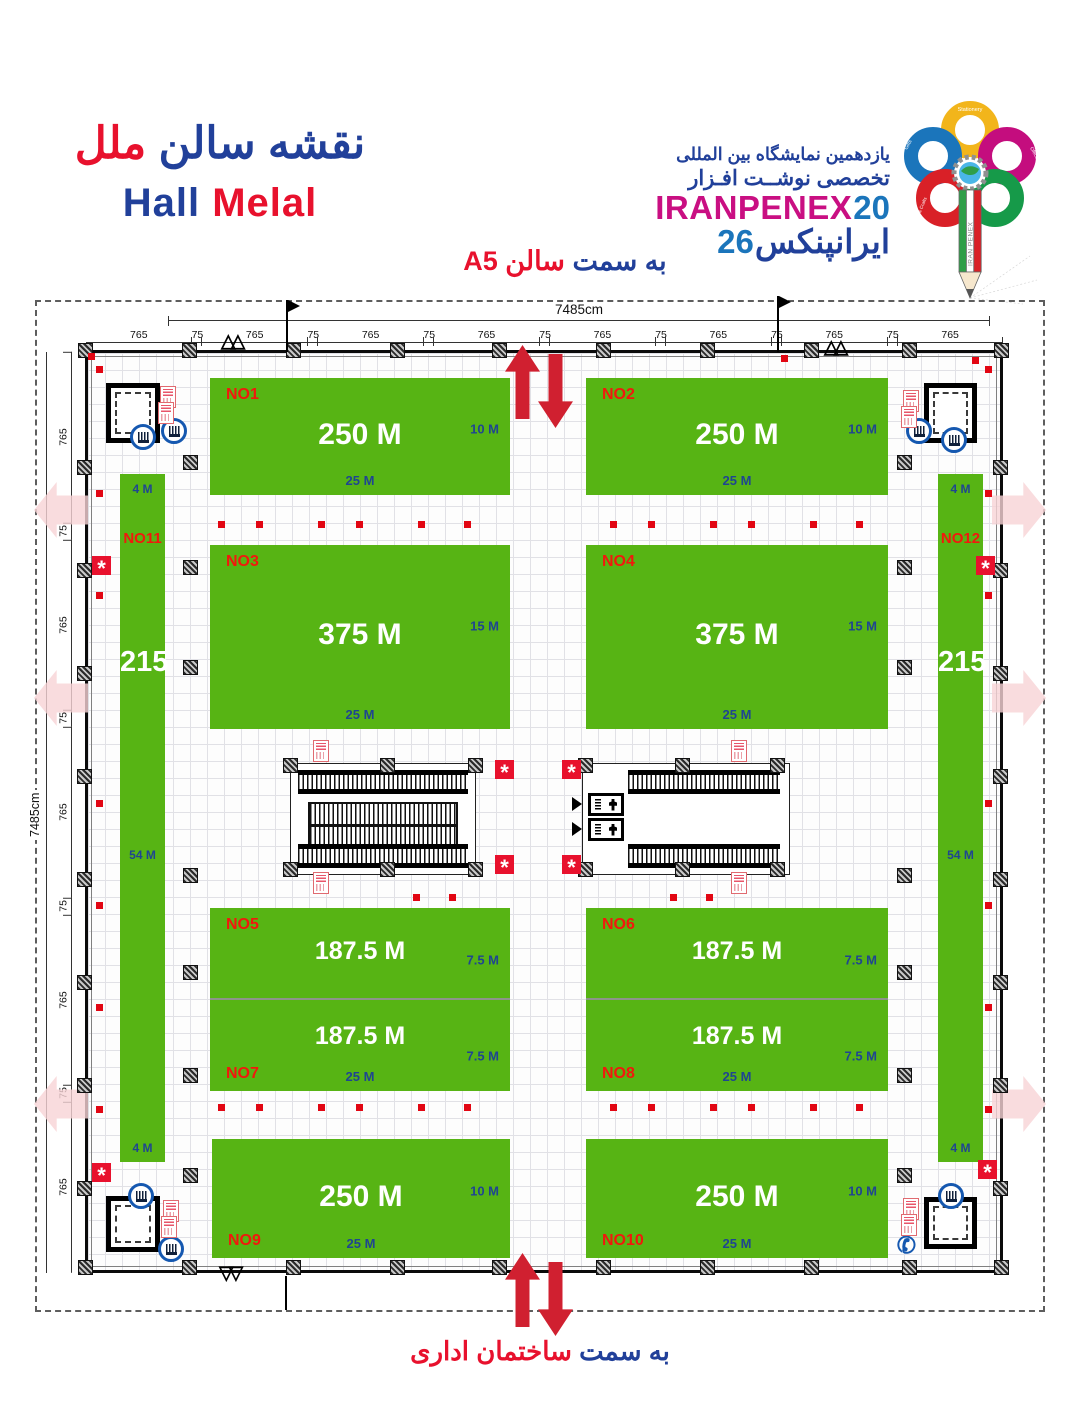 The image size is (1080, 1410). What do you see at coordinates (960, 489) in the screenshot?
I see `strip-top-dim: 4 M` at bounding box center [960, 489].